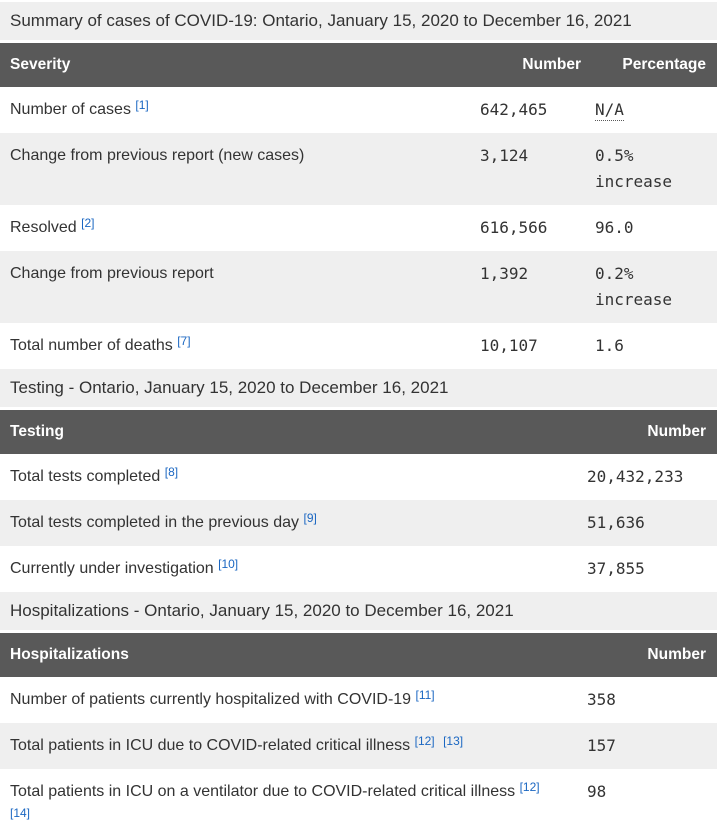 The height and width of the screenshot is (826, 717). I want to click on row-label-text: Number of cases, so click(70, 109).